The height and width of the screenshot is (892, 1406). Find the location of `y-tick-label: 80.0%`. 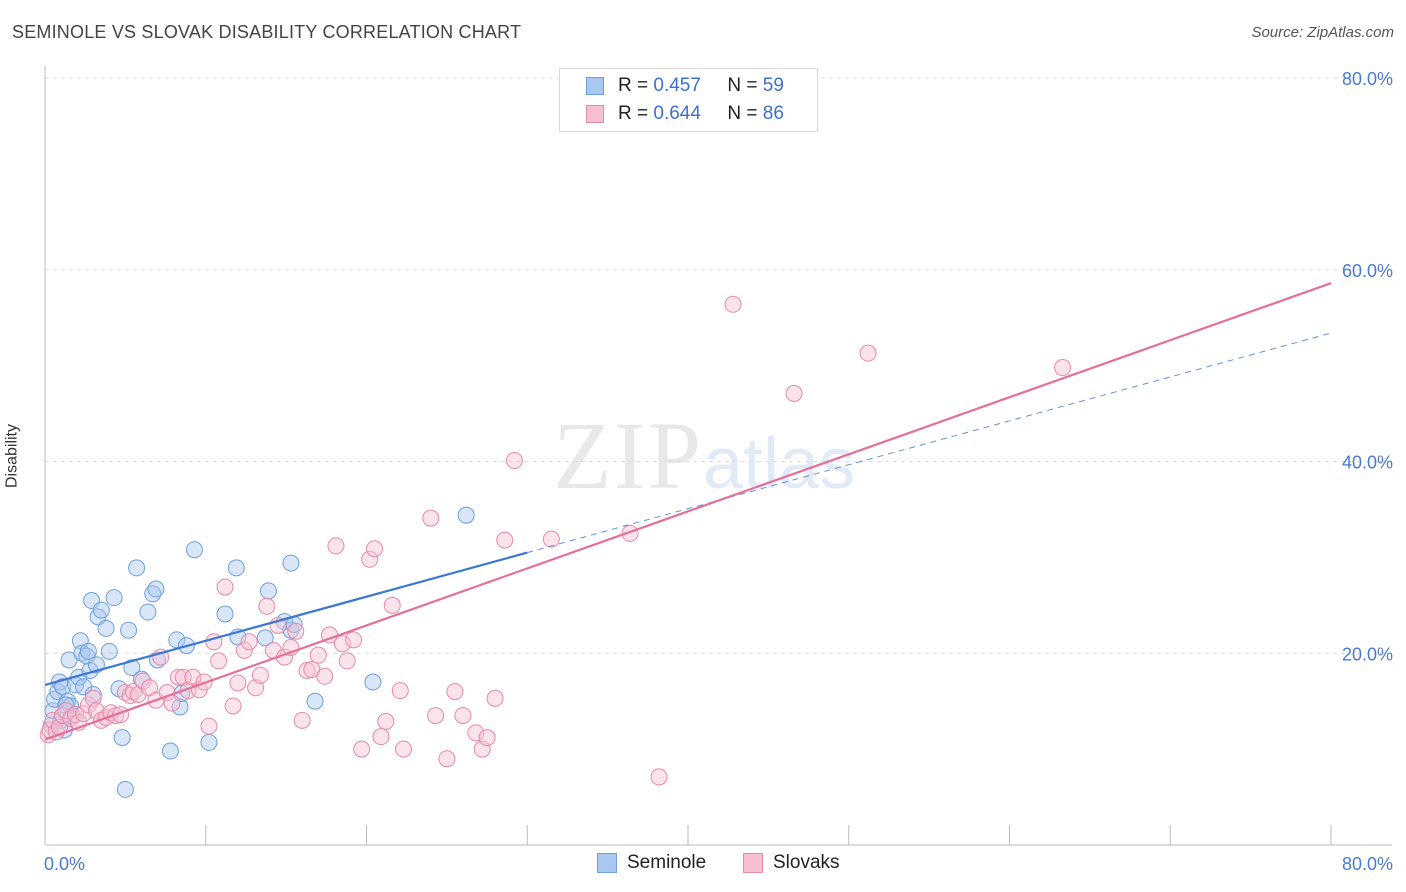

y-tick-label: 80.0% is located at coordinates (1367, 79).